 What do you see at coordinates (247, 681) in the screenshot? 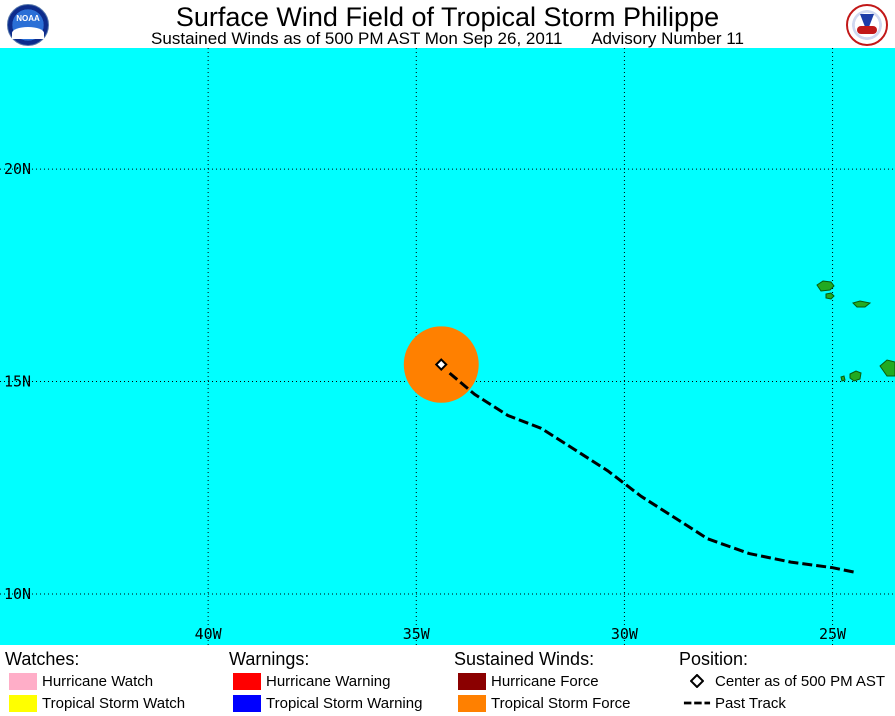
I see `hurricane-warning-swatch` at bounding box center [247, 681].